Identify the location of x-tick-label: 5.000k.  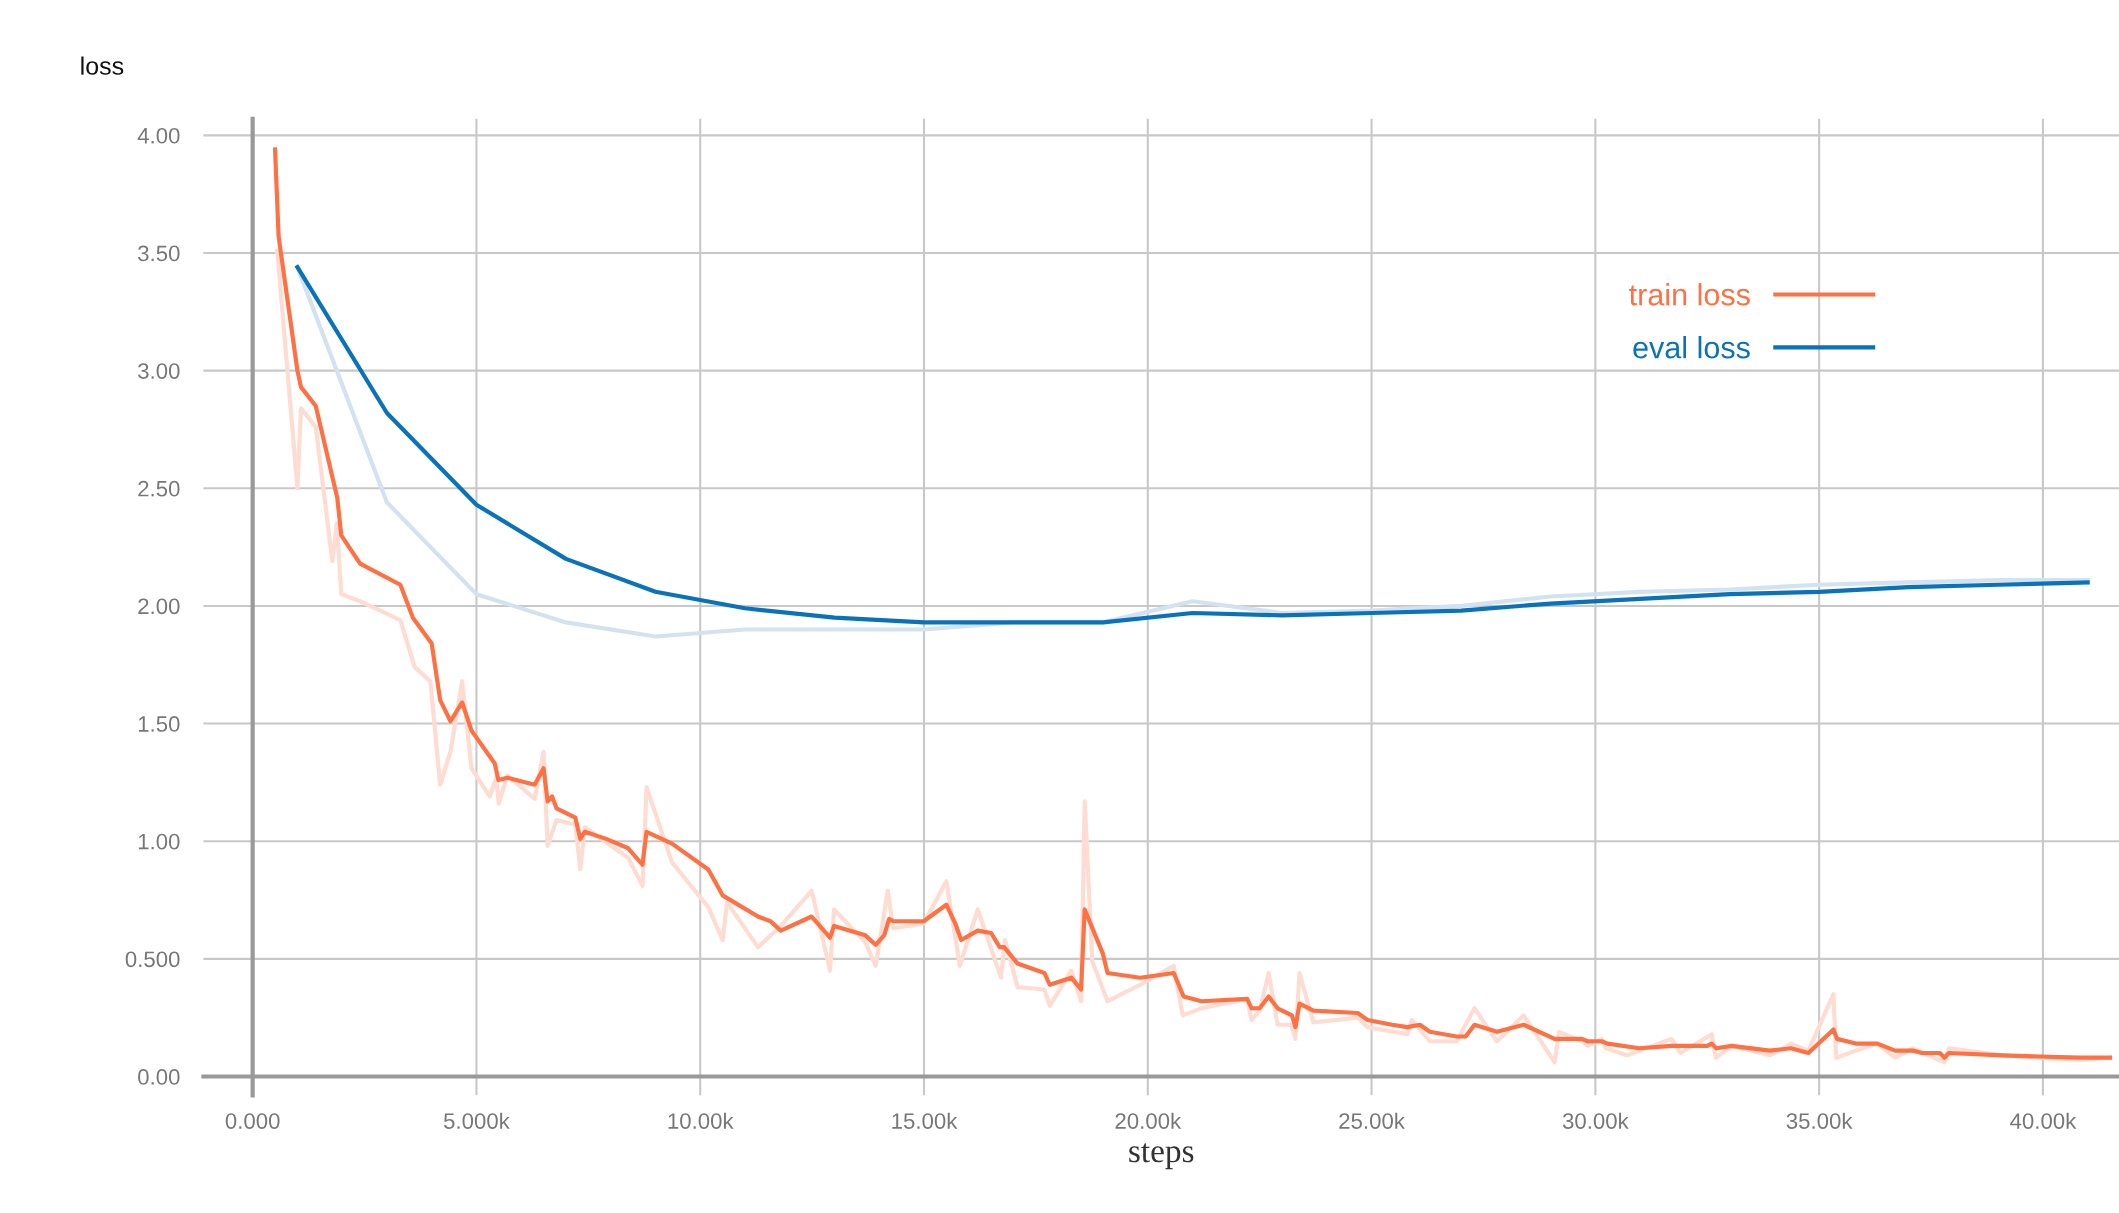
(476, 1120).